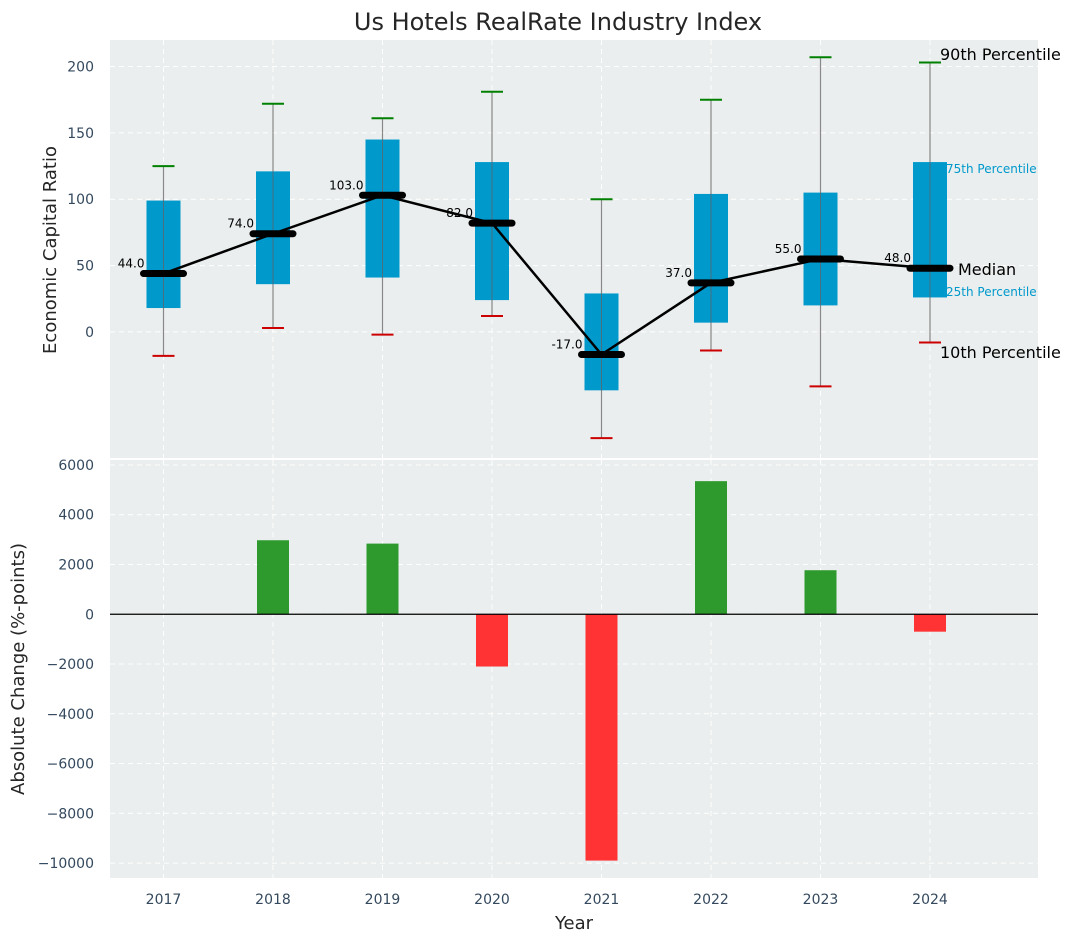 This screenshot has height=942, width=1076. What do you see at coordinates (76, 466) in the screenshot?
I see `bottom-y-tick-label: 6000` at bounding box center [76, 466].